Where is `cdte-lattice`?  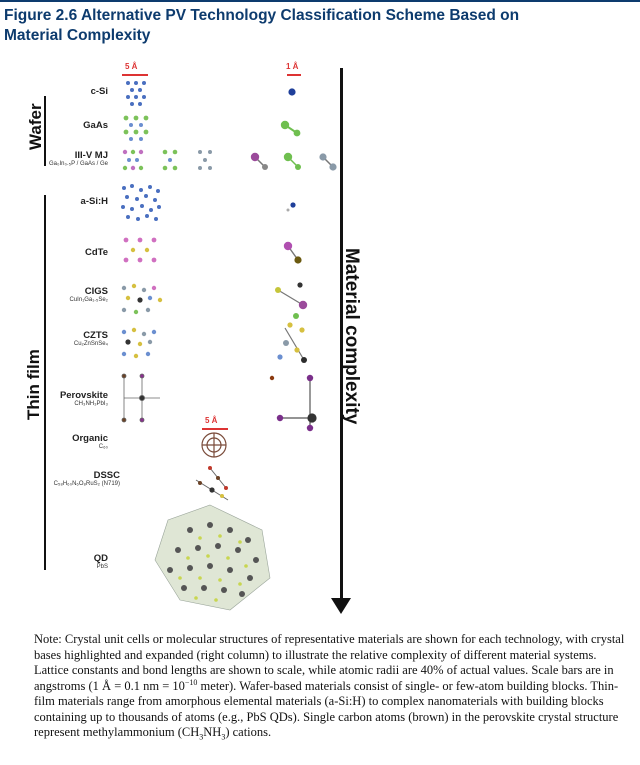
cdte-lattice is located at coordinates (140, 250).